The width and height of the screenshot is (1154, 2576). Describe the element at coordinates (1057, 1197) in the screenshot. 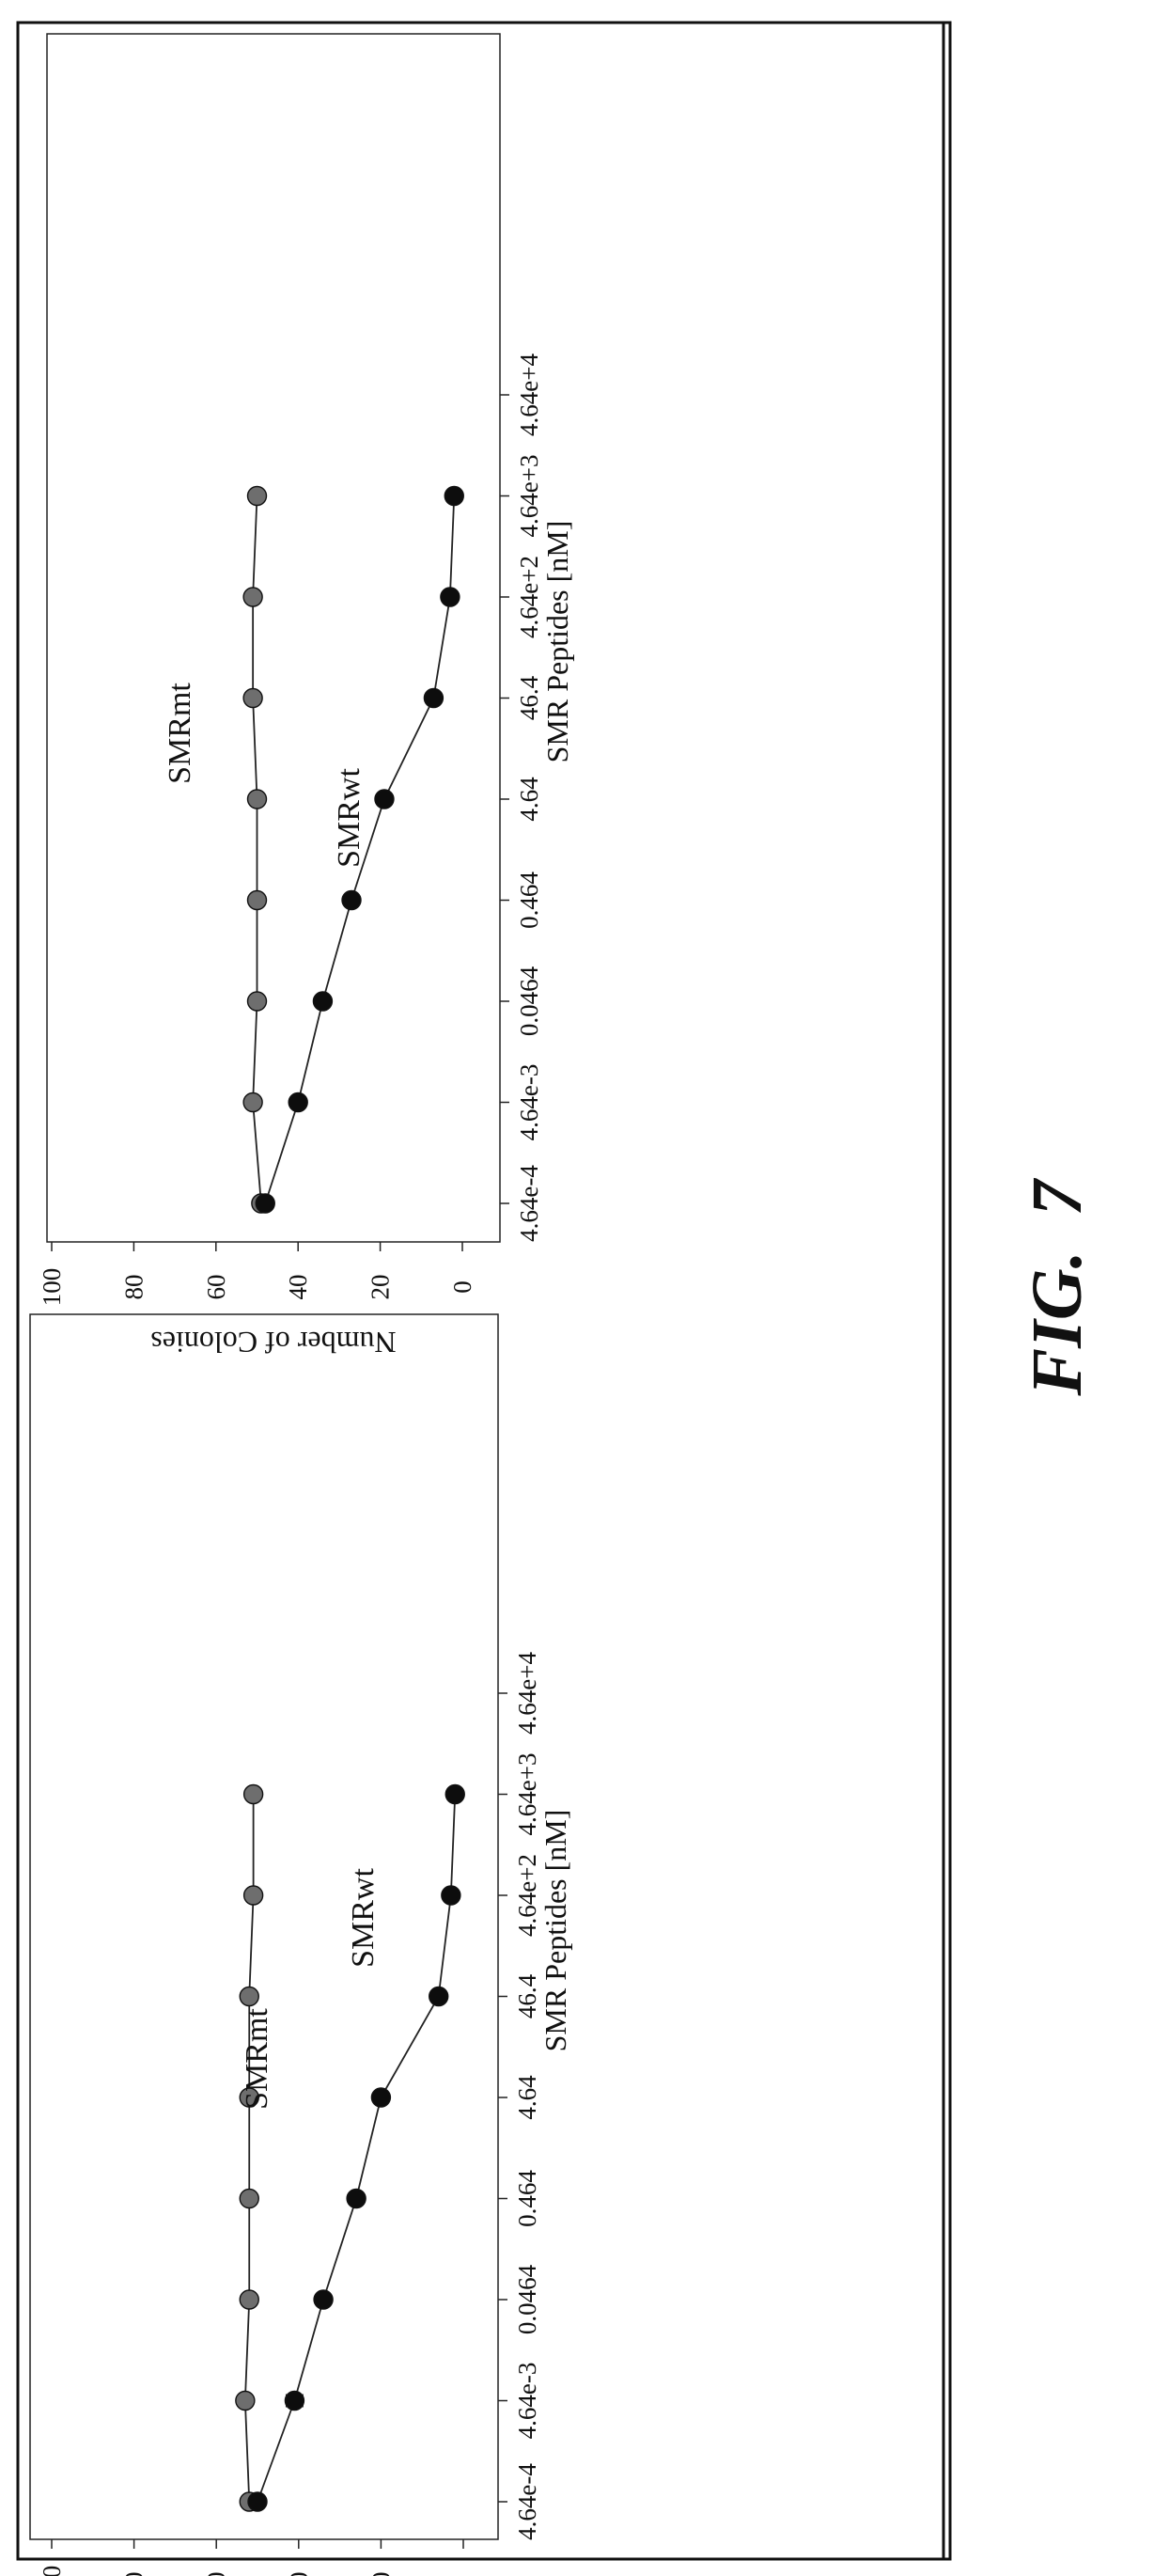

I see `figure-label-number: 7` at that location.